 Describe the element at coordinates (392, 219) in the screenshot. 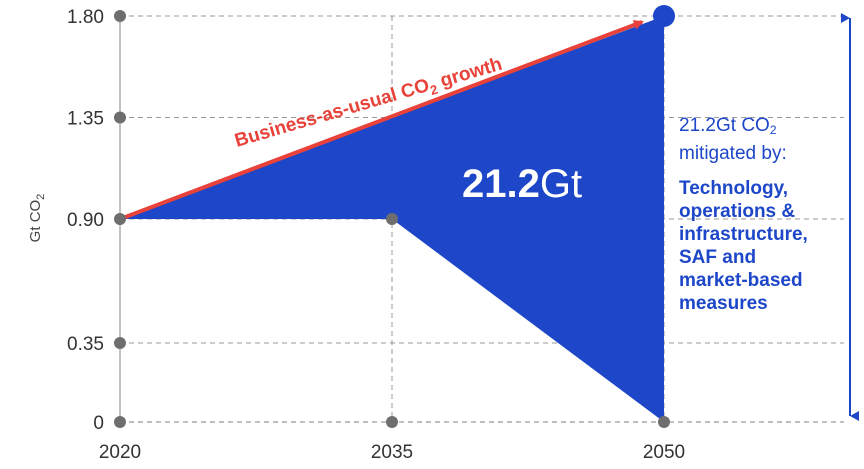

I see `pathway-point` at that location.